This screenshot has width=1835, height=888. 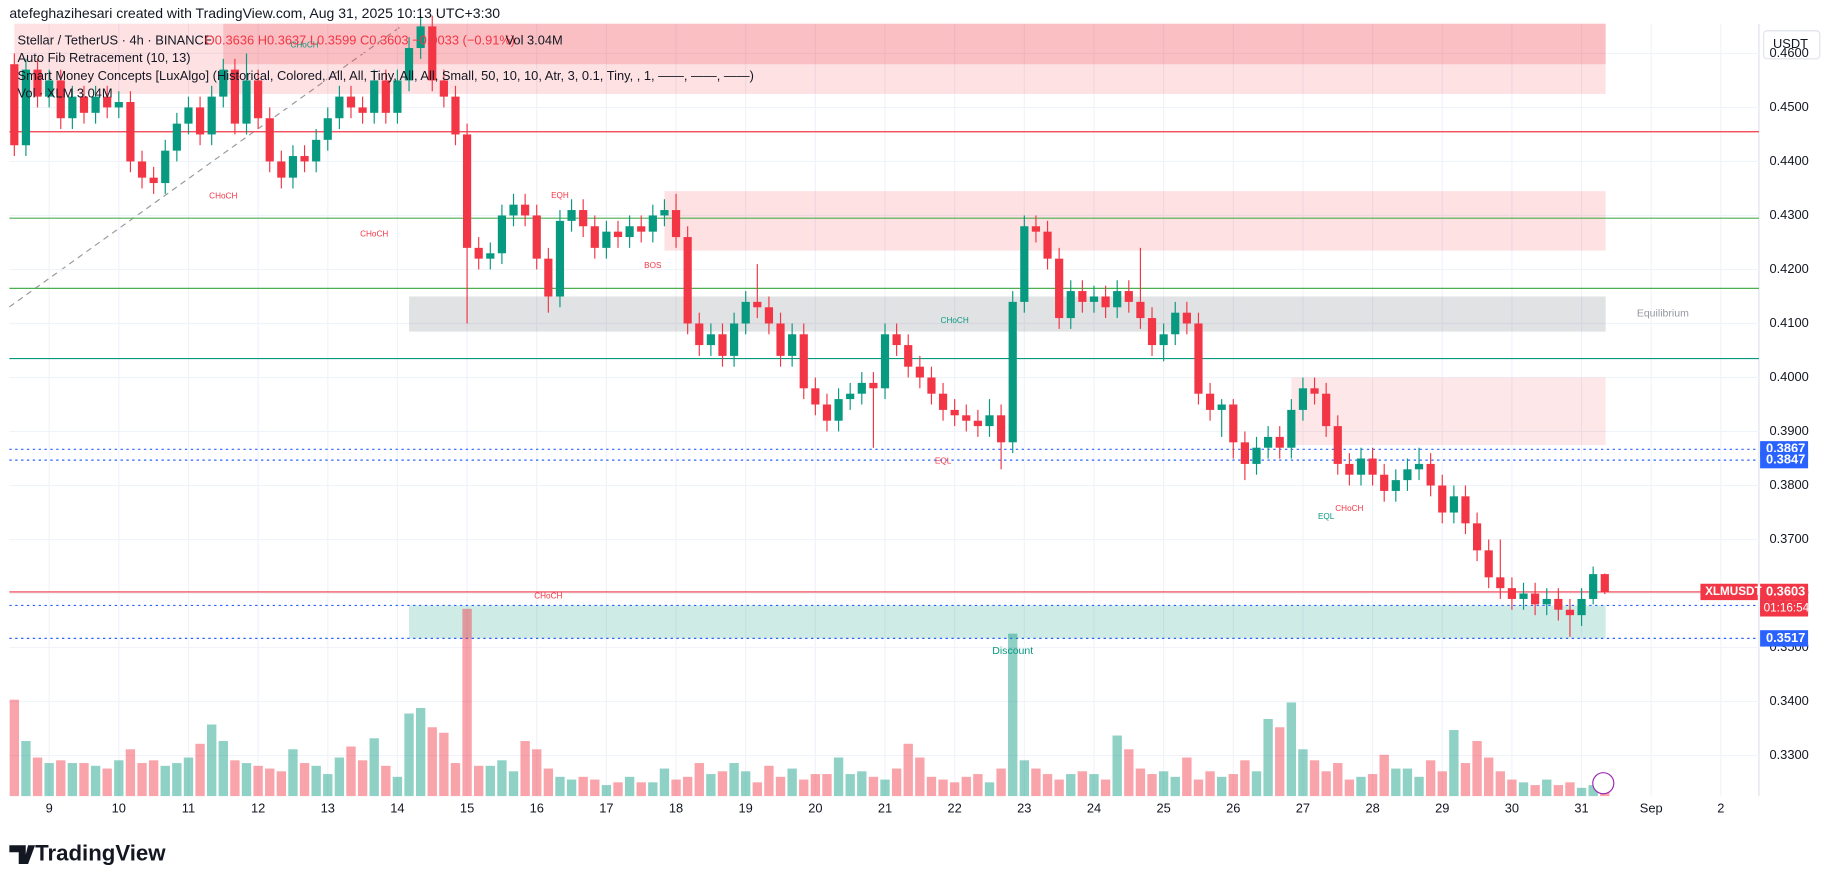 I want to click on x-tick-label: 9, so click(x=49, y=807).